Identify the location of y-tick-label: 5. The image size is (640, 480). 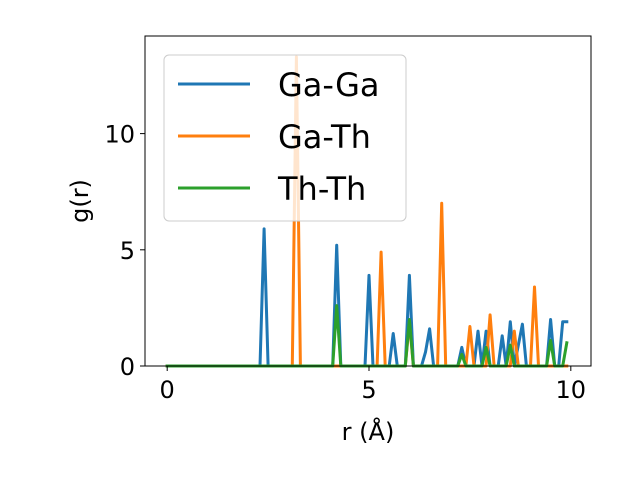
(127, 251).